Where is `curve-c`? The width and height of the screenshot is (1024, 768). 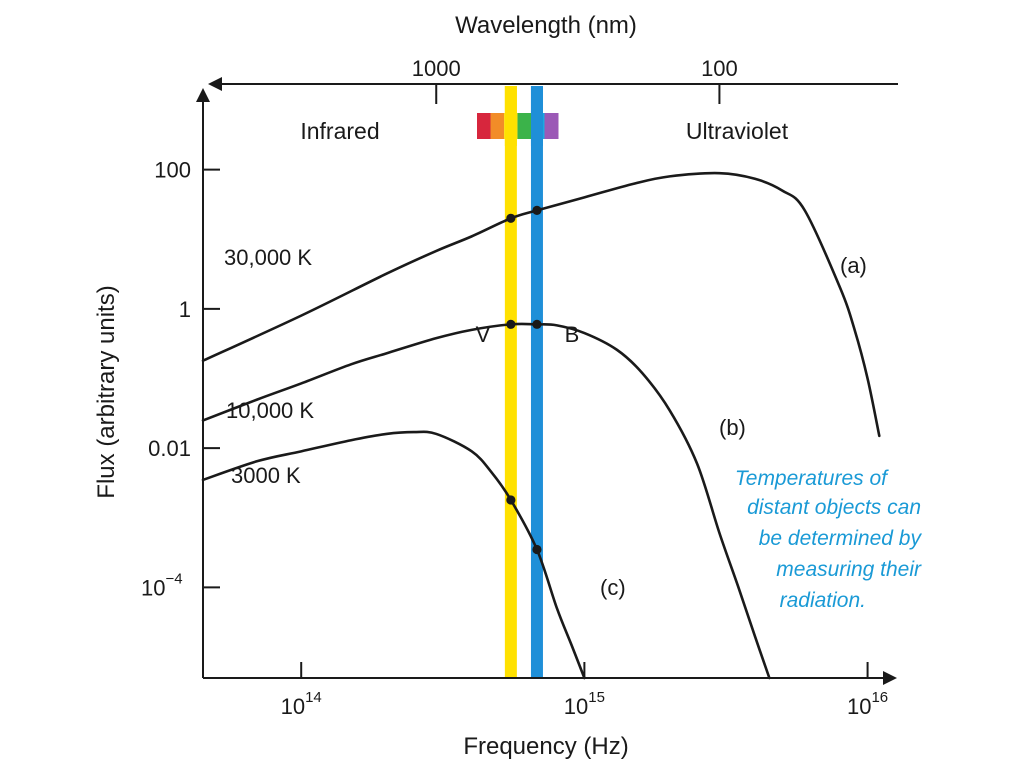
curve-c is located at coordinates (393, 555).